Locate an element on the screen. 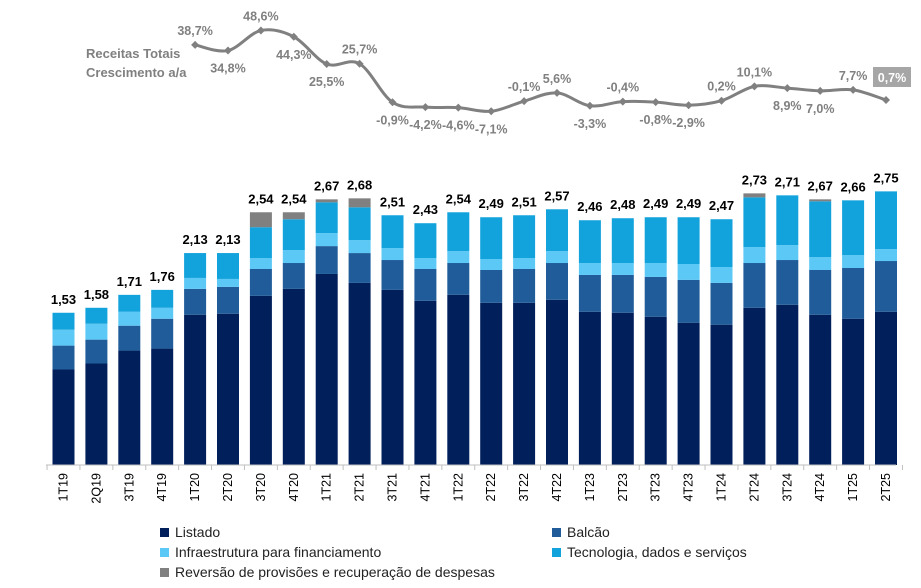 This screenshot has width=921, height=588. x-tick-label-2T22: 2T22 is located at coordinates (491, 487).